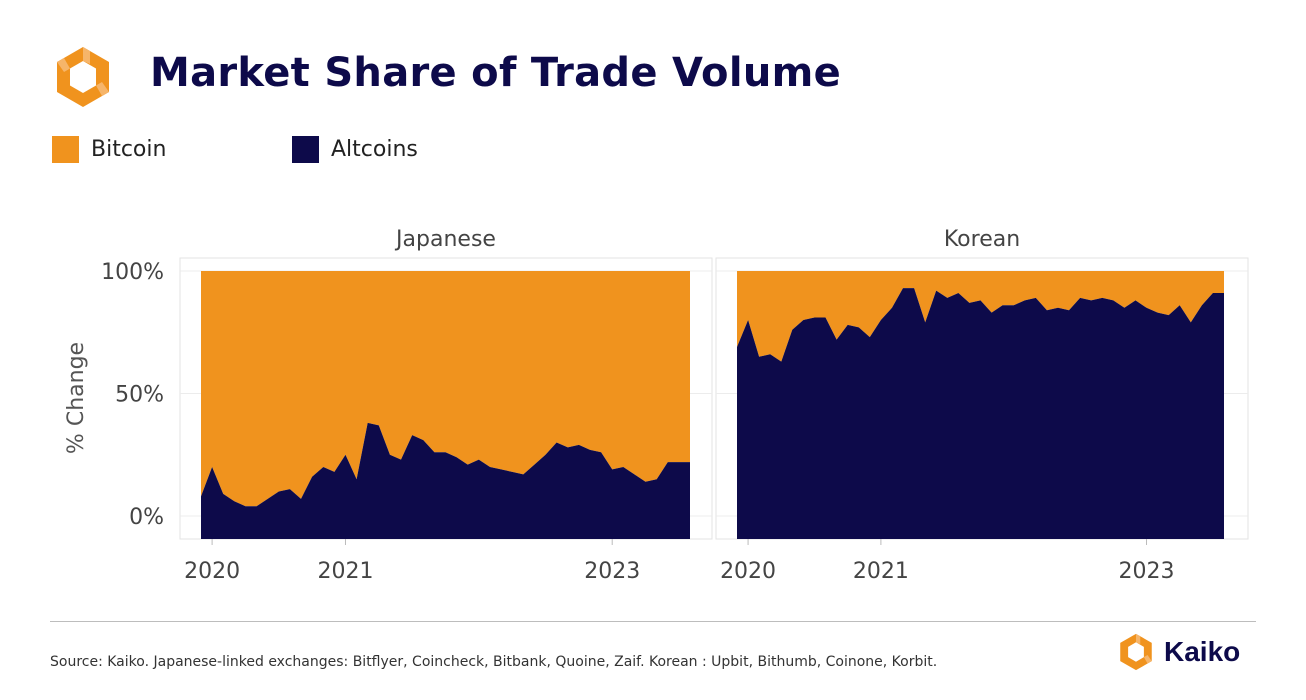 This screenshot has height=700, width=1306. What do you see at coordinates (1202, 651) in the screenshot?
I see `brand-name: Kaiko` at bounding box center [1202, 651].